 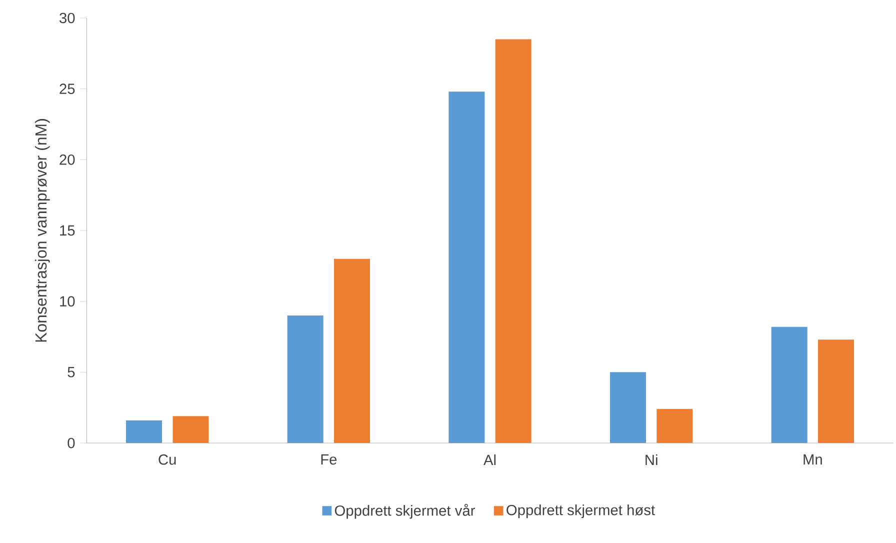 I want to click on y-tick-label: 0, so click(x=71, y=443).